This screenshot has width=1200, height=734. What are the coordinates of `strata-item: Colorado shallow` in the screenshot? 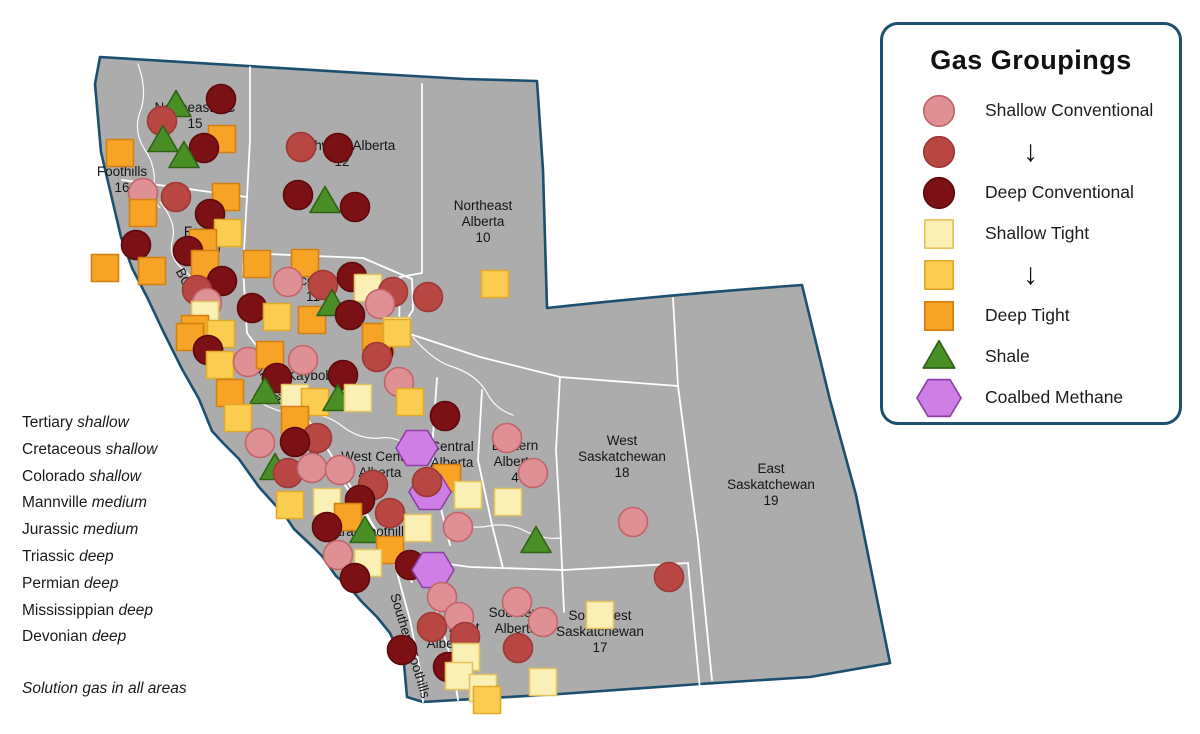 It's located at (104, 477).